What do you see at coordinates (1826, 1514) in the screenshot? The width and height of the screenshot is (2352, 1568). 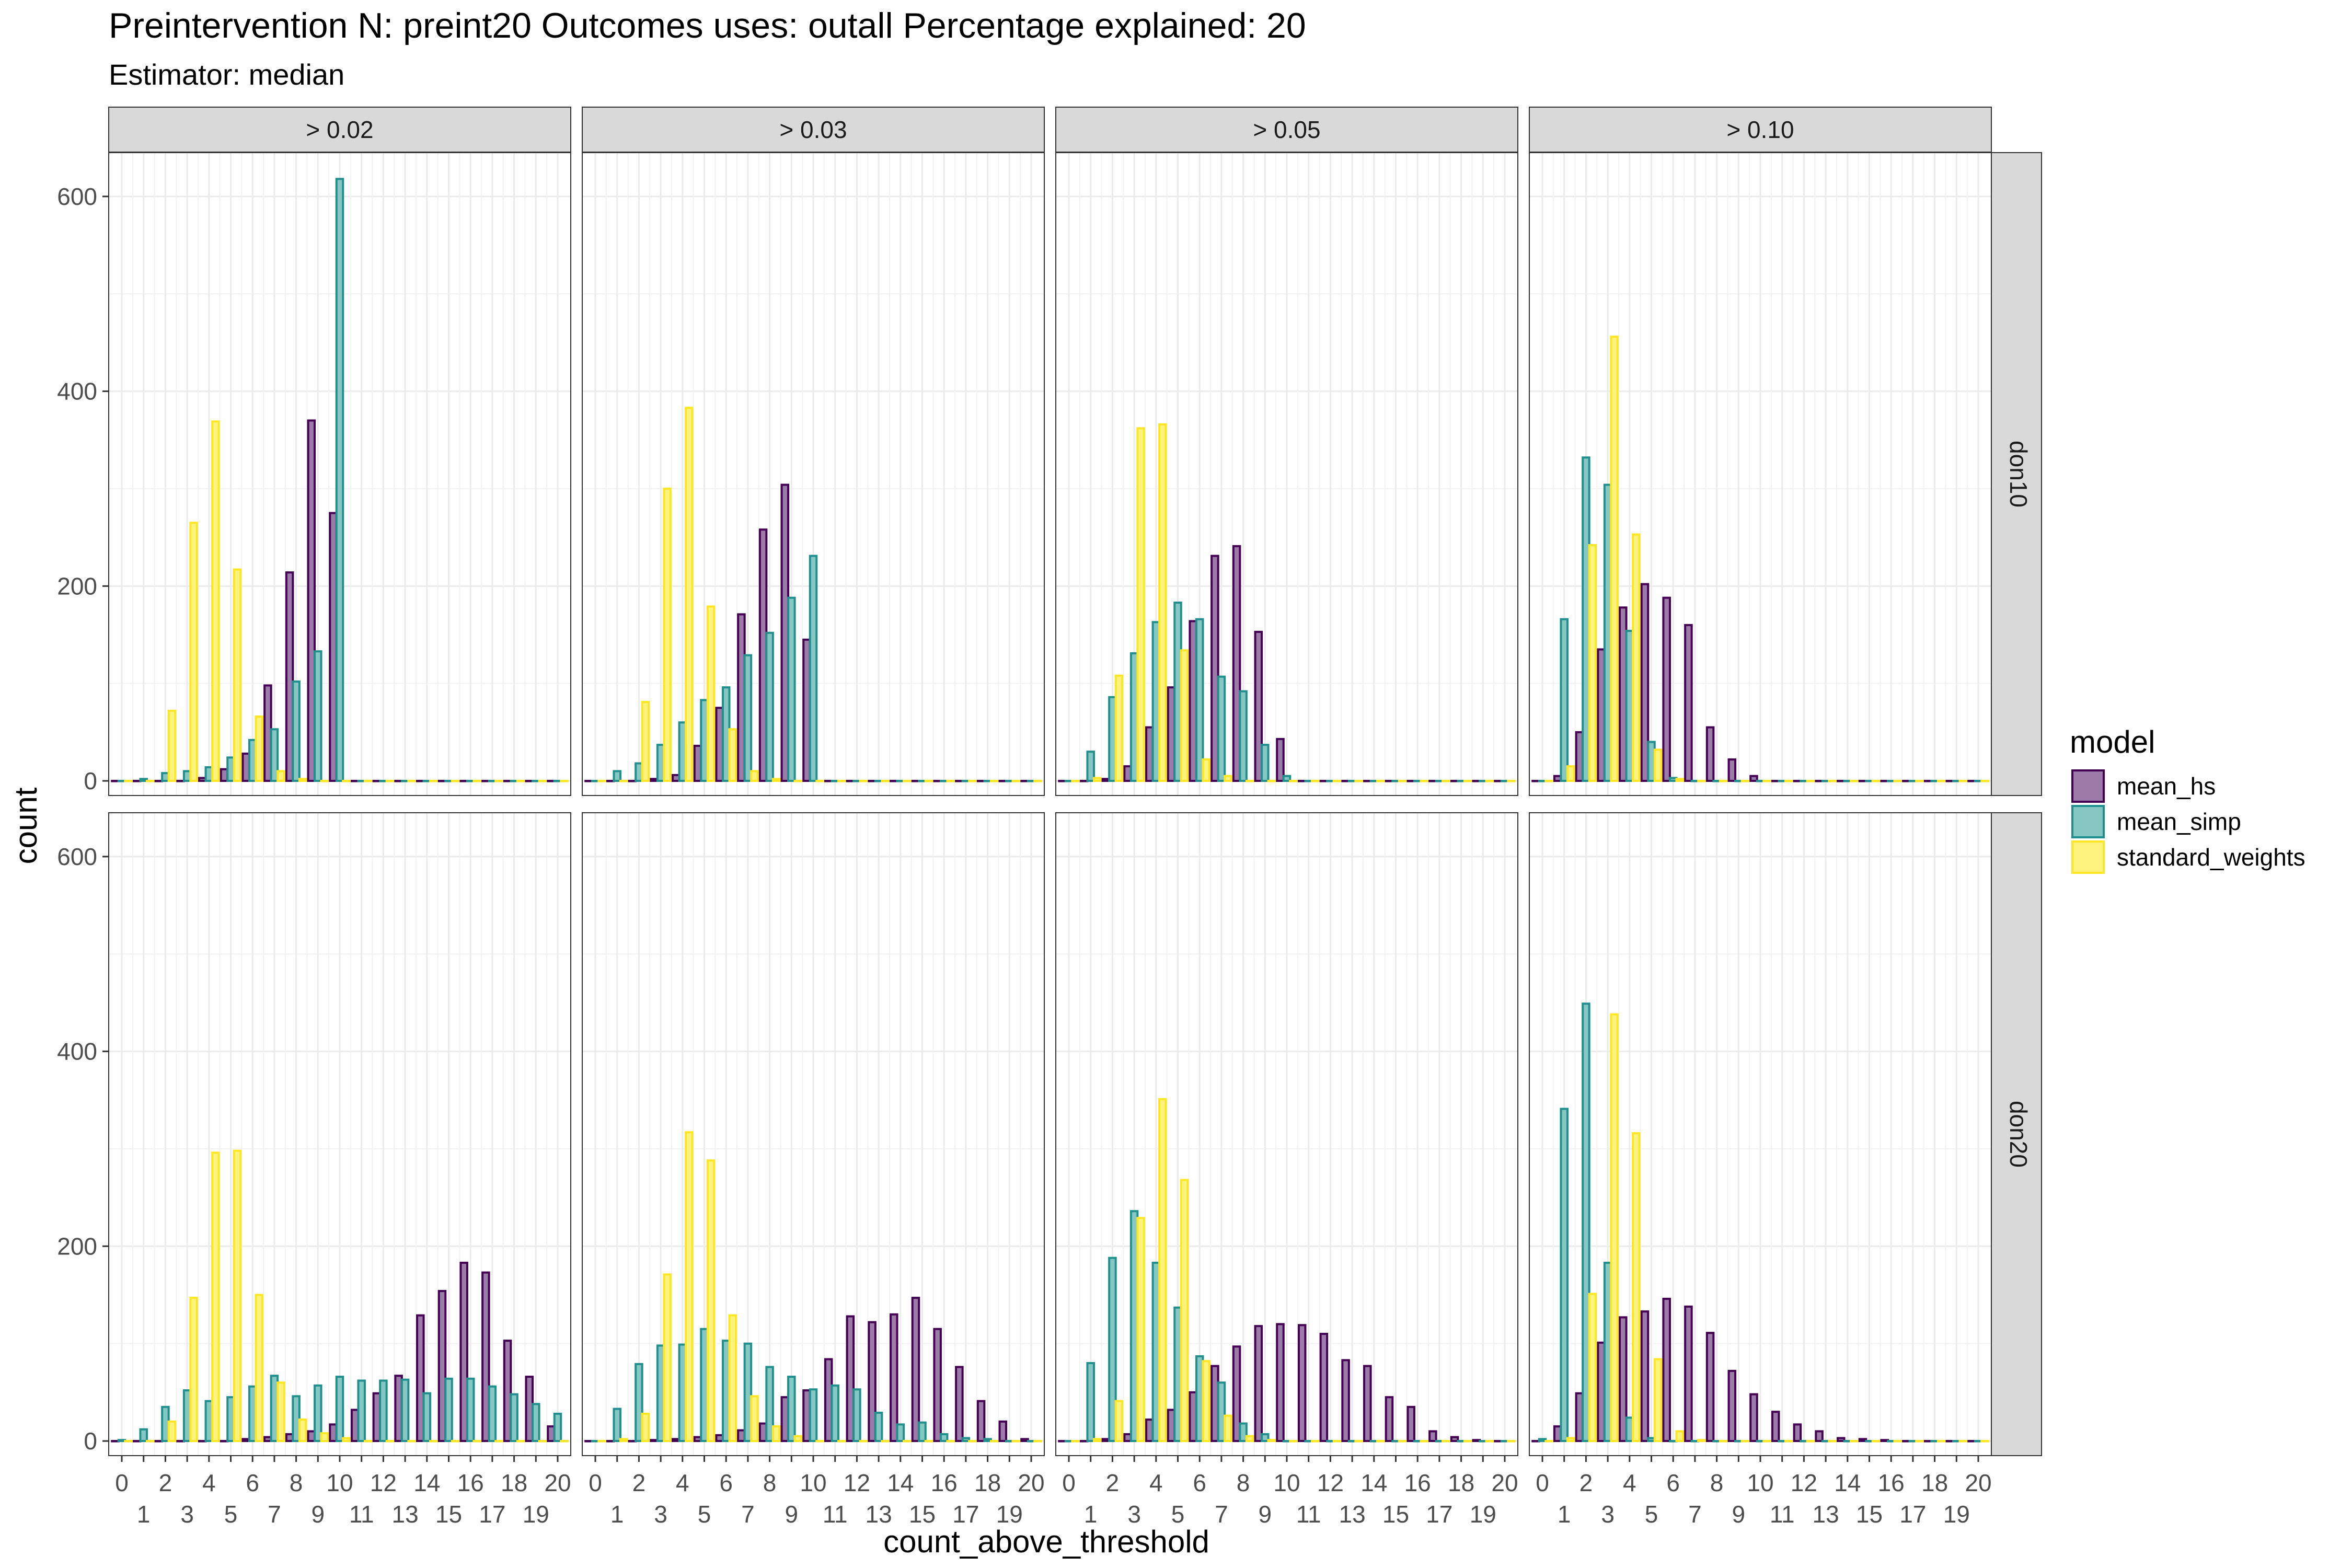 I see `x-tick-label: 13` at bounding box center [1826, 1514].